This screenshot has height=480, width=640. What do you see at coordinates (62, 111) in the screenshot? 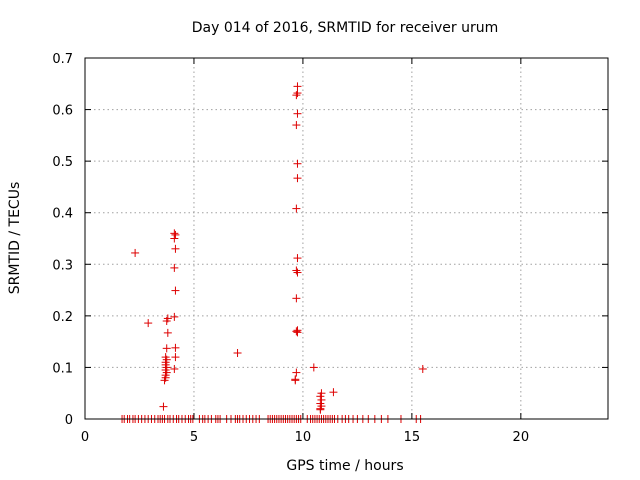
I see `y-tick-label: 0.6` at bounding box center [62, 111].